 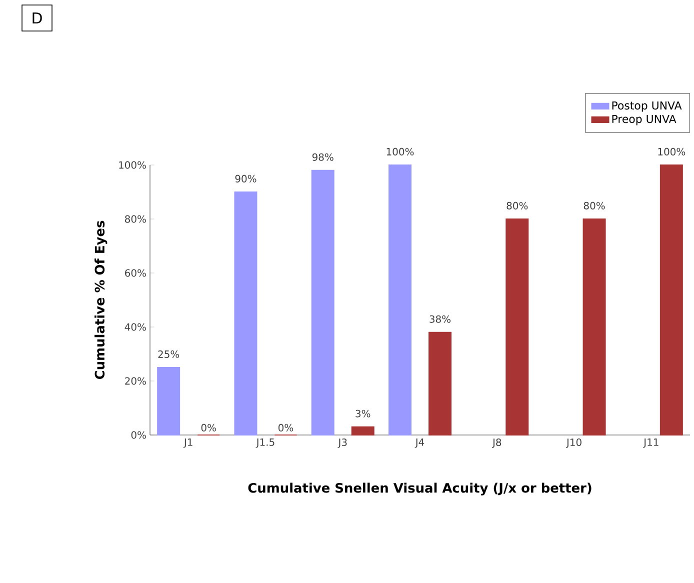 I want to click on data-label: 38%, so click(x=440, y=319).